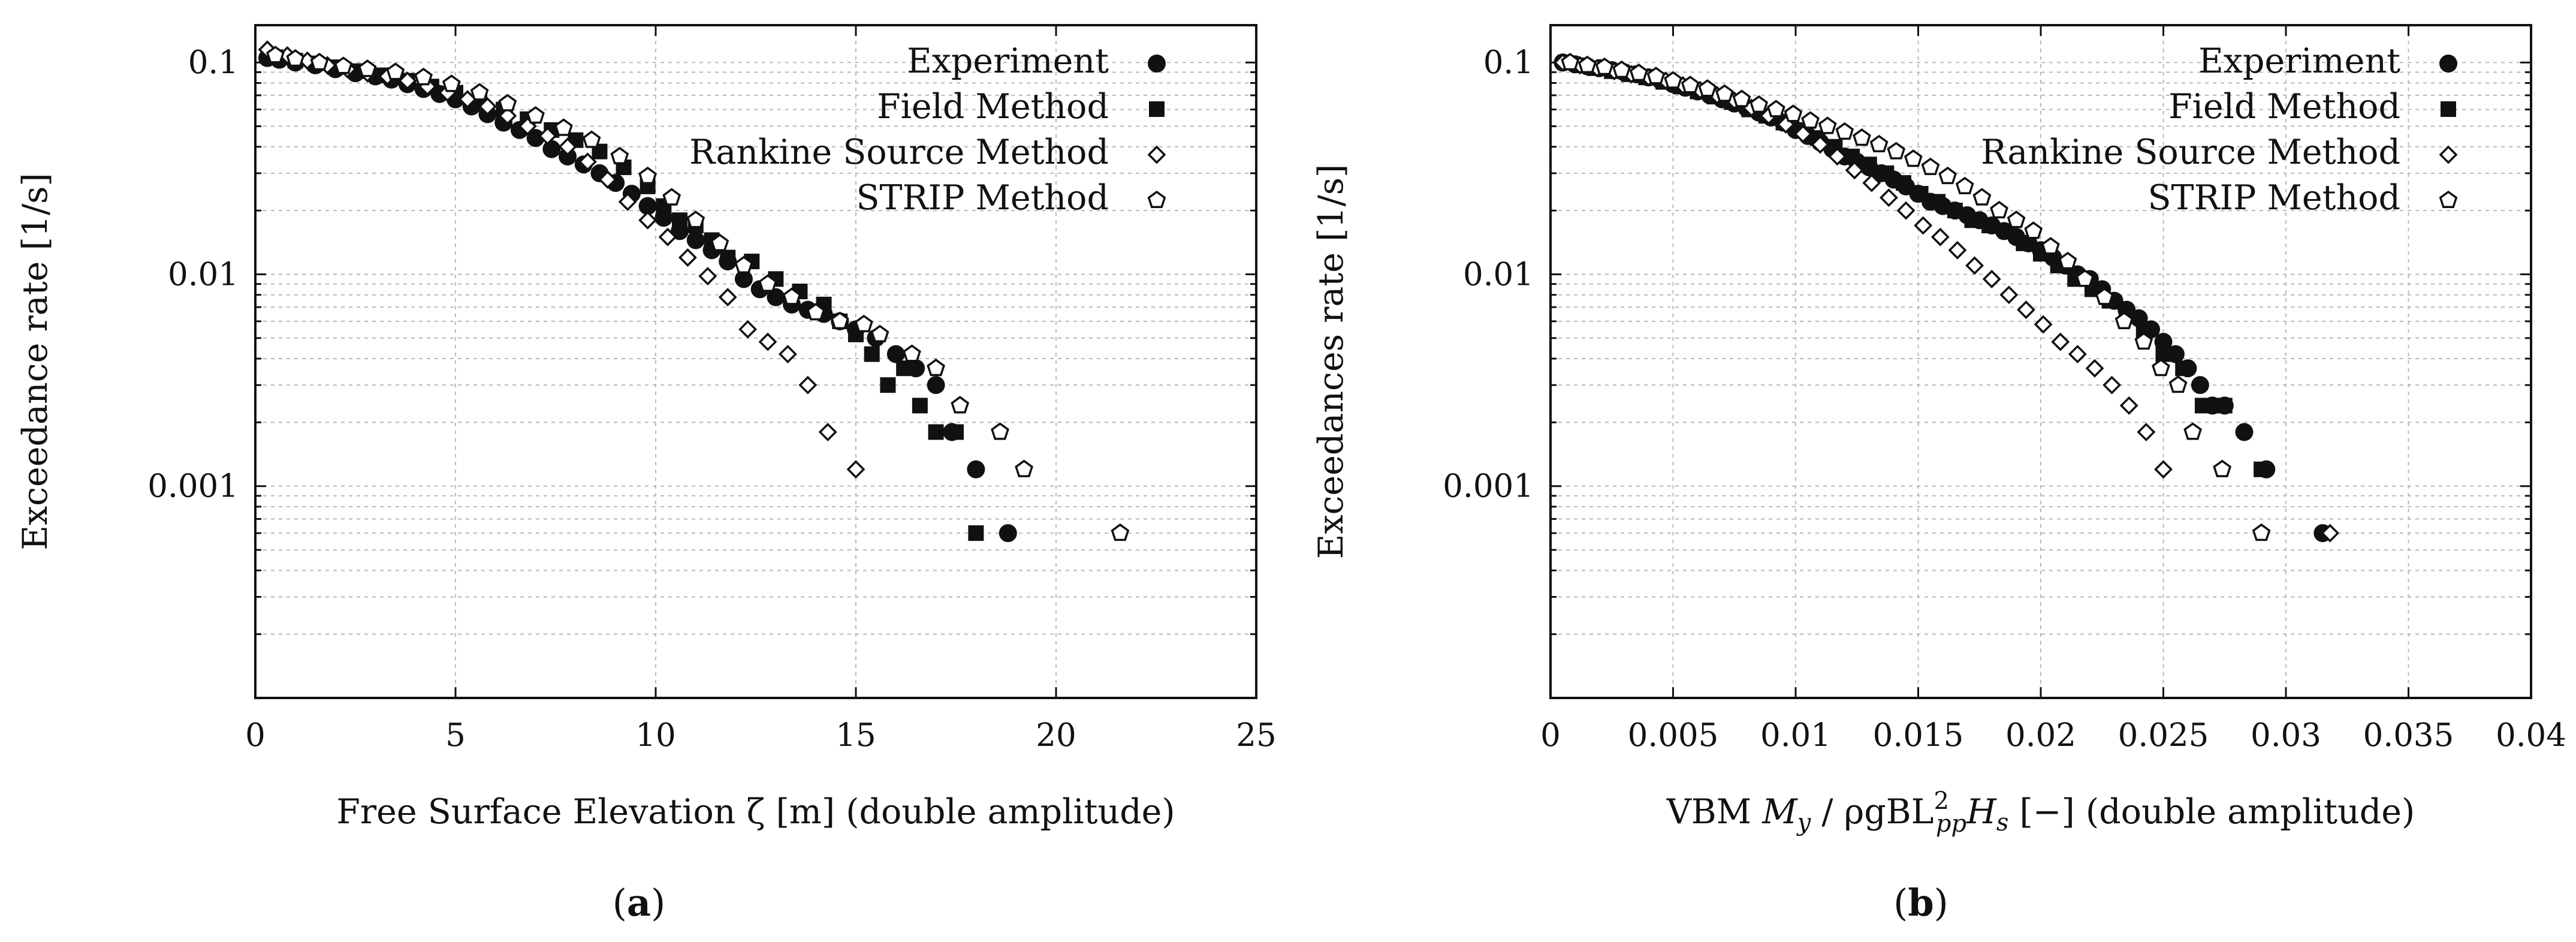 This screenshot has height=942, width=2576. What do you see at coordinates (2448, 132) in the screenshot?
I see `panel-b-legend-markers` at bounding box center [2448, 132].